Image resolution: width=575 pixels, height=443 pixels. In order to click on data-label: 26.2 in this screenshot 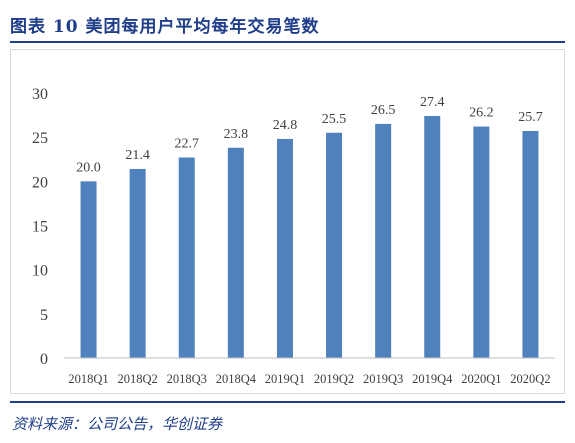, I will do `click(481, 113)`.